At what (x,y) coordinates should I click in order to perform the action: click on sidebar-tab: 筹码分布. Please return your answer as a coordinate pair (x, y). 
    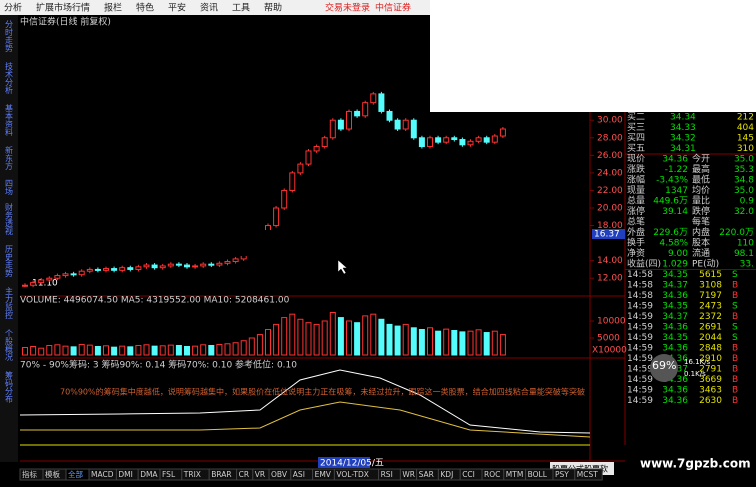
    Looking at the image, I should click on (9, 387).